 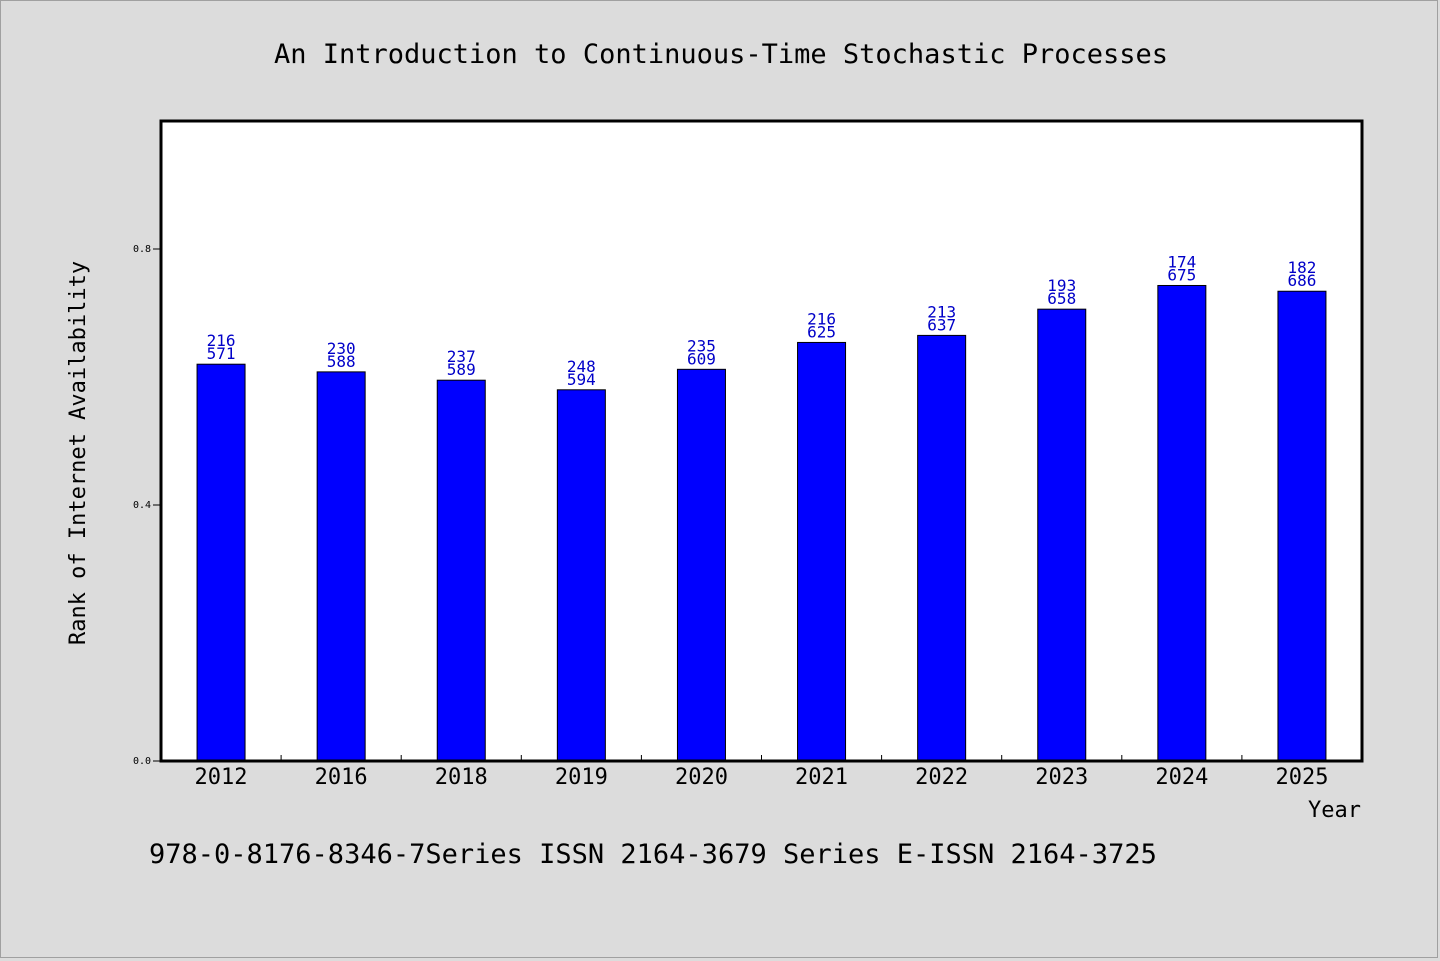 What do you see at coordinates (581, 575) in the screenshot?
I see `bar-2019` at bounding box center [581, 575].